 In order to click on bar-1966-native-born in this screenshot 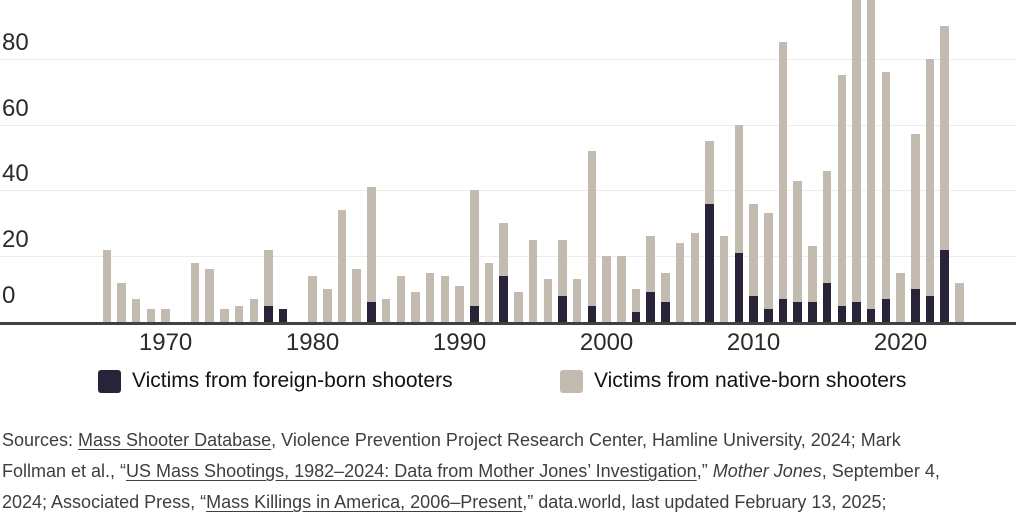, I will do `click(107, 285)`.